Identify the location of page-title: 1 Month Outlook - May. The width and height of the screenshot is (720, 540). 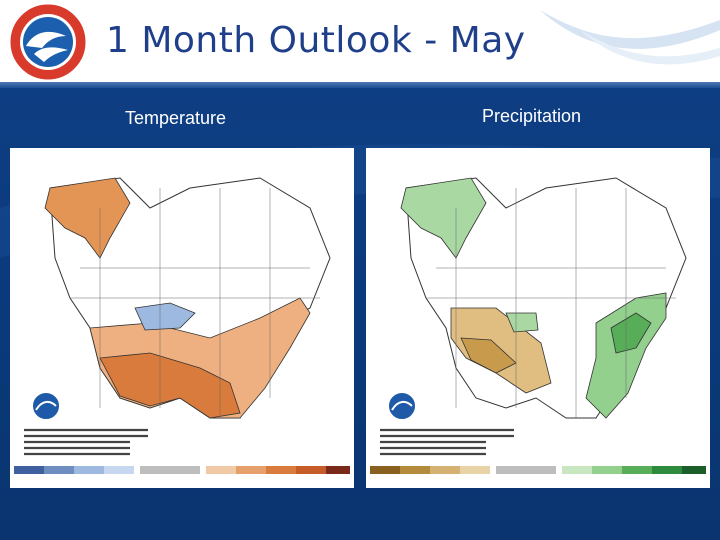
(316, 40).